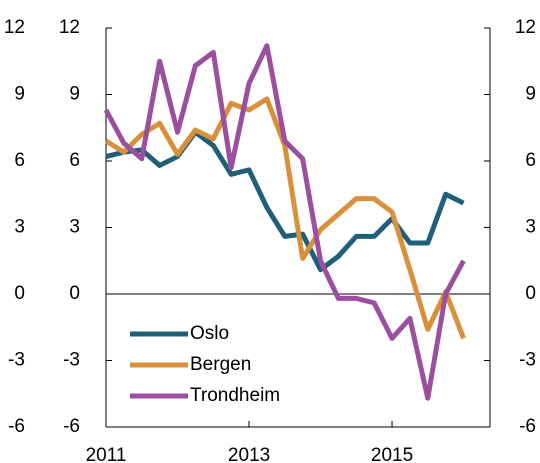 The image size is (540, 463). What do you see at coordinates (74, 227) in the screenshot?
I see `y-tick-label: 3` at bounding box center [74, 227].